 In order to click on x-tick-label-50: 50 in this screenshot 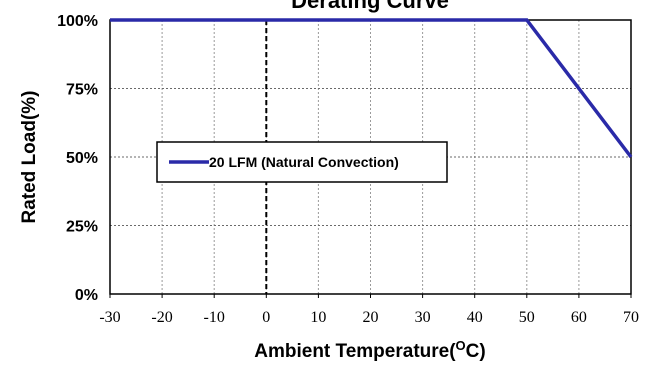, I will do `click(527, 317)`.